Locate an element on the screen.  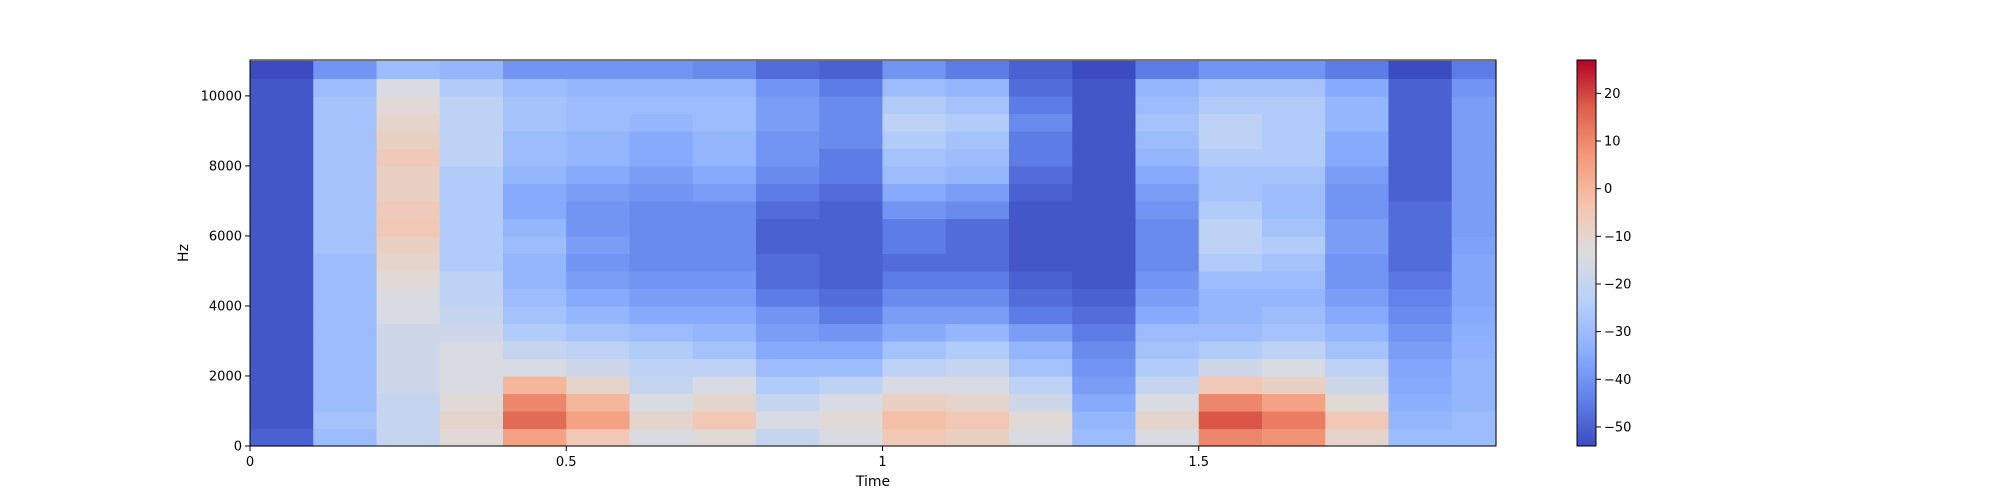
colorbar is located at coordinates (1586, 253).